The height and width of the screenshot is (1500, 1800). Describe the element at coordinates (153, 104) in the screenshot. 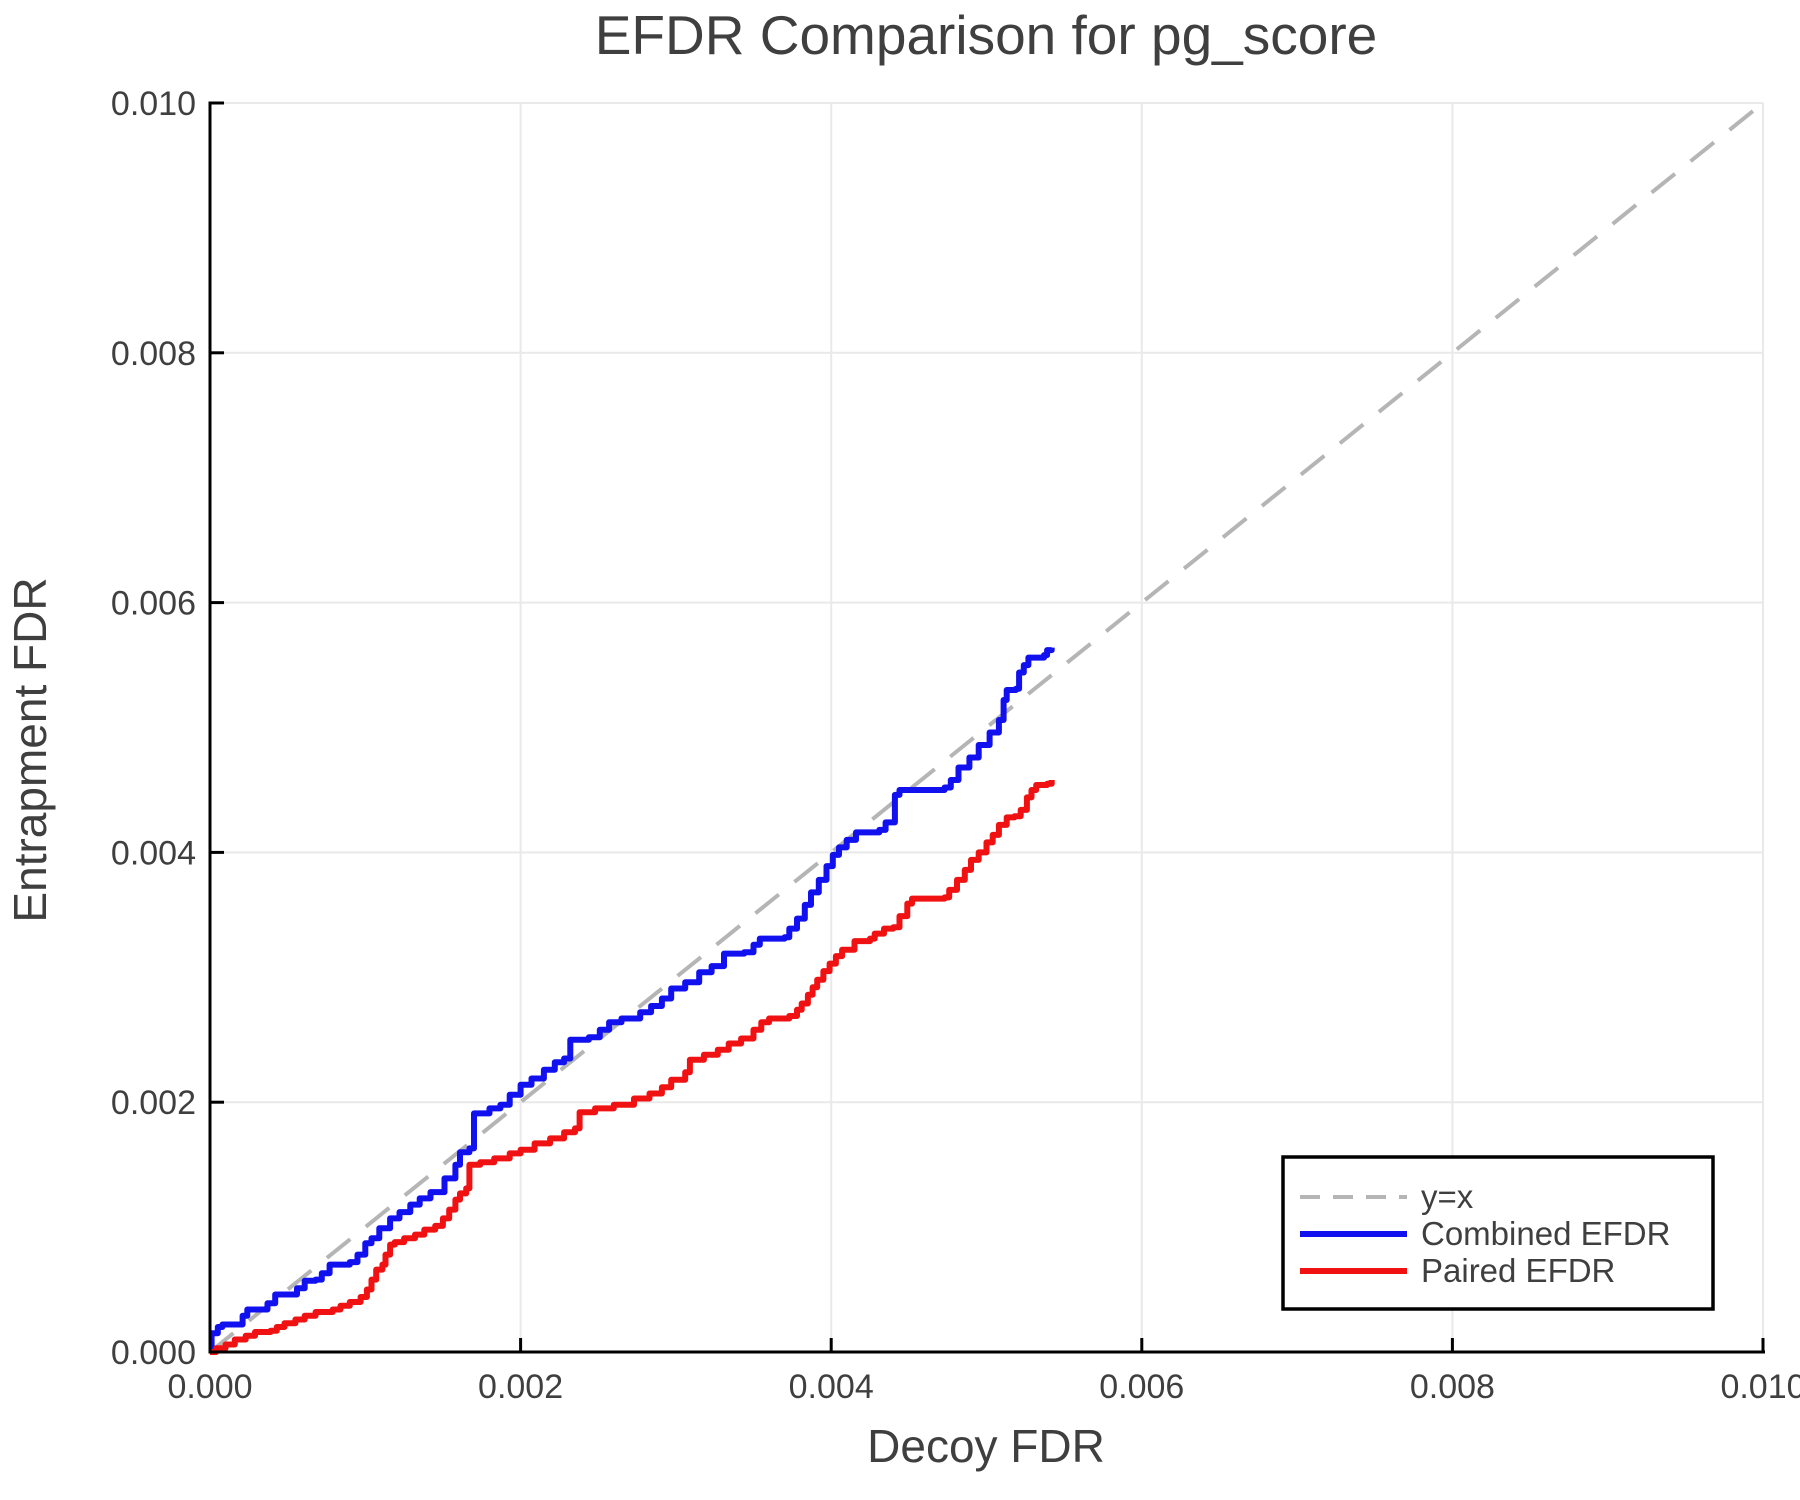

I see `y-tick-label: 0.010` at that location.